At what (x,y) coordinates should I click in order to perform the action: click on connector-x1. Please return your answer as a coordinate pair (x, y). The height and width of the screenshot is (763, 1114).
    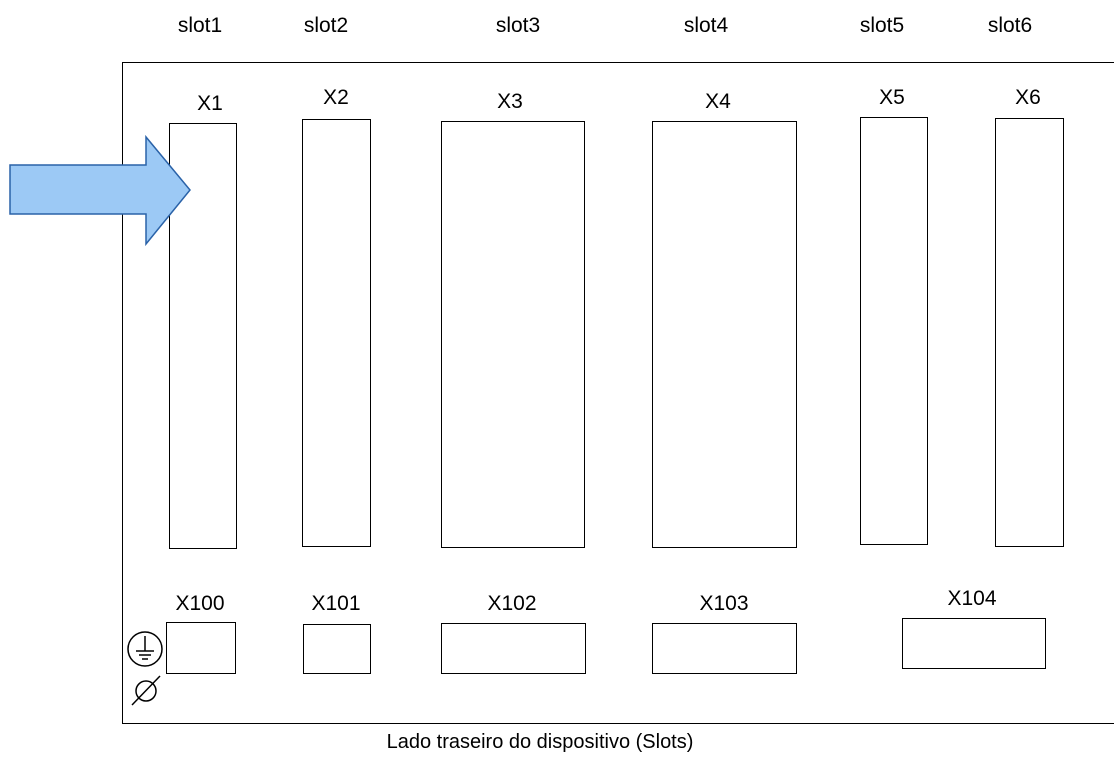
    Looking at the image, I should click on (203, 336).